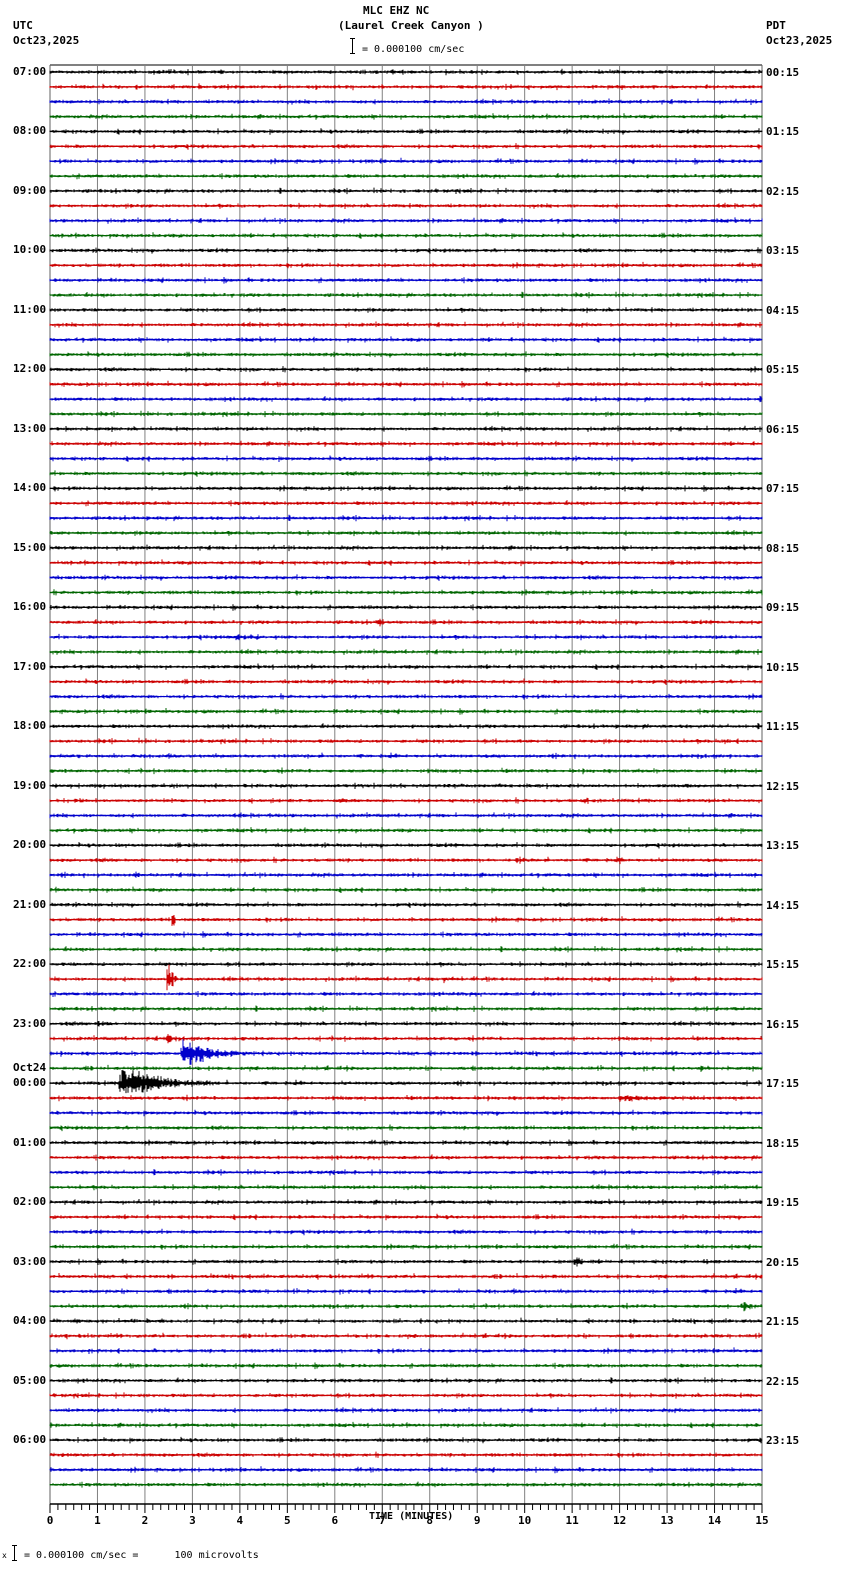  Describe the element at coordinates (30, 666) in the screenshot. I see `utc-hour-label: 17:00` at that location.